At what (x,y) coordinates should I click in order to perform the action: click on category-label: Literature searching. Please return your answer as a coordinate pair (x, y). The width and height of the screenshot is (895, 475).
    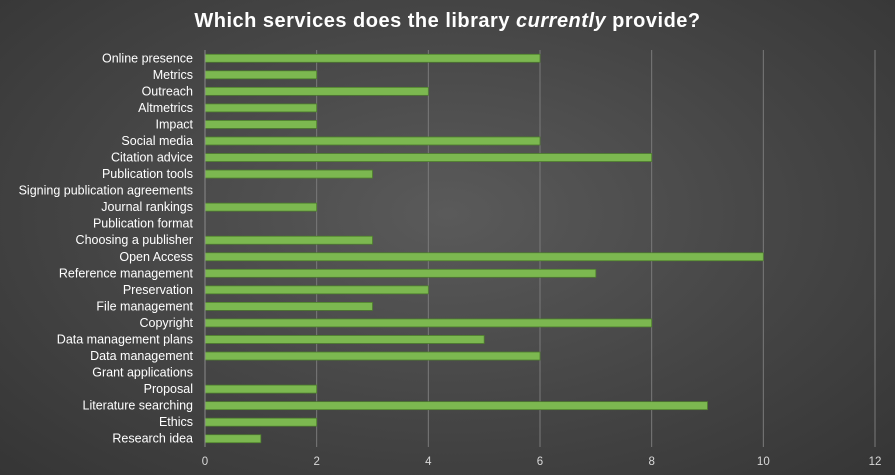
    Looking at the image, I should click on (138, 406).